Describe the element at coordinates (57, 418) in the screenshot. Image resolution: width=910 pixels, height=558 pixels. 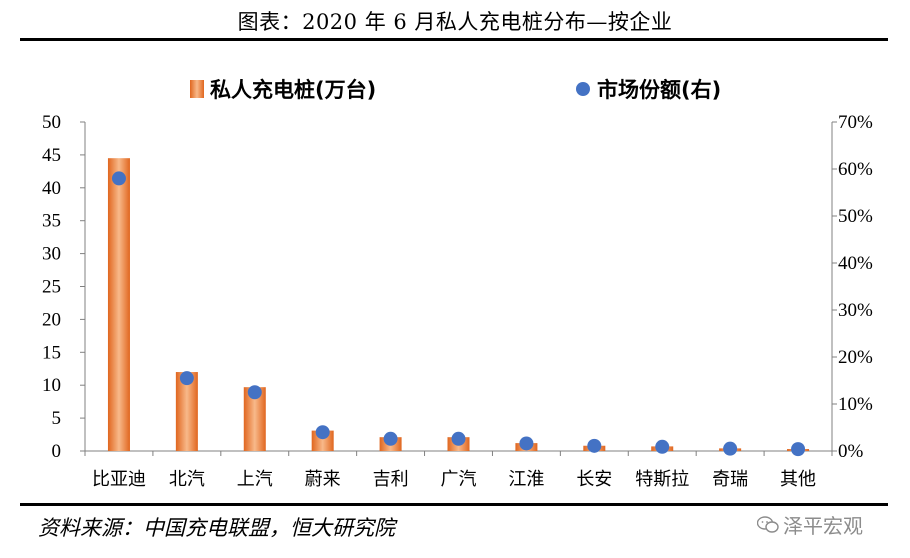
I see `left-tick-label: 5` at that location.